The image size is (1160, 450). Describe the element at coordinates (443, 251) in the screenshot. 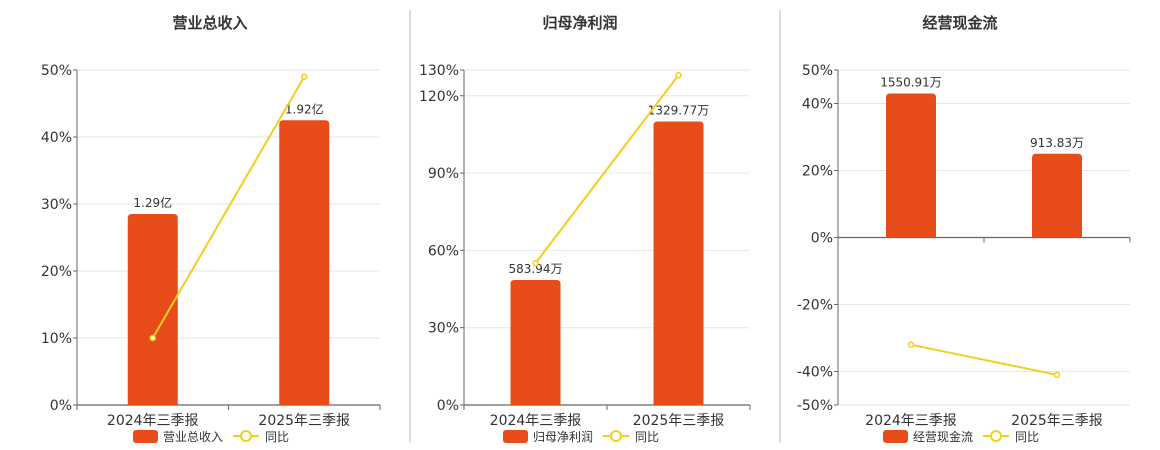

I see `y-tick-label: 60%` at that location.